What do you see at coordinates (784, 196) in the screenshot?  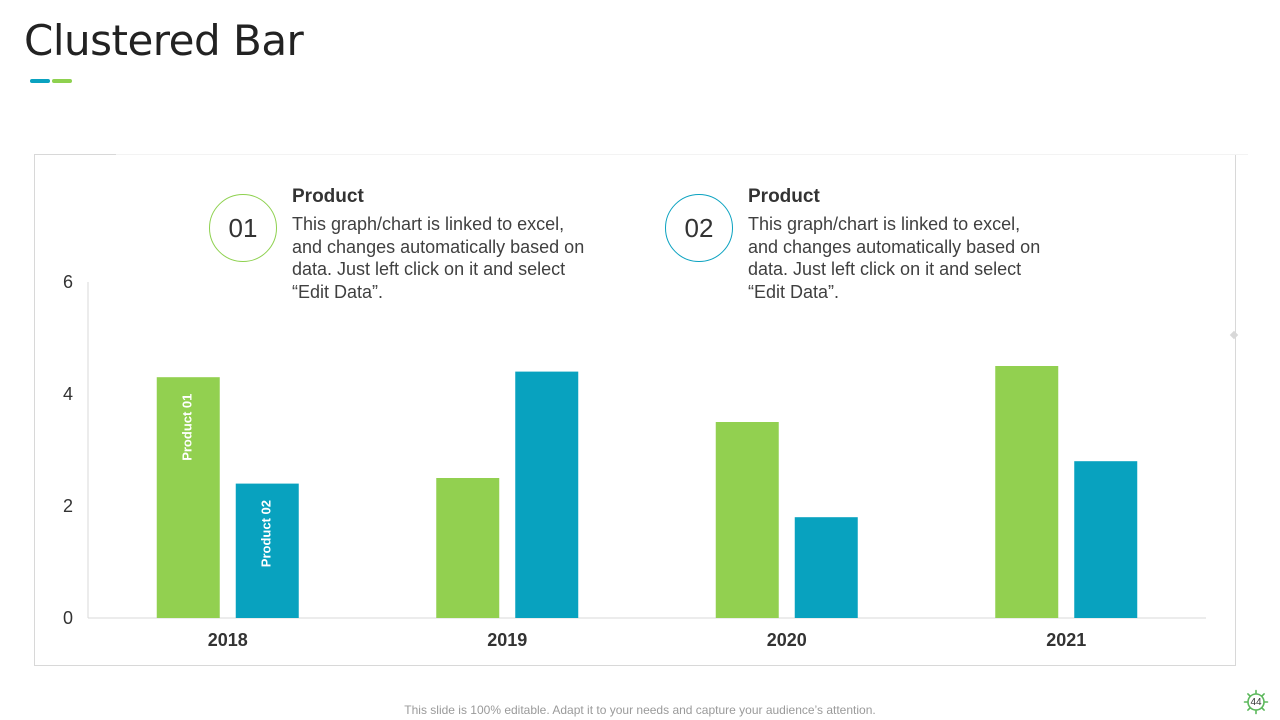 I see `legend-title-2: Product` at bounding box center [784, 196].